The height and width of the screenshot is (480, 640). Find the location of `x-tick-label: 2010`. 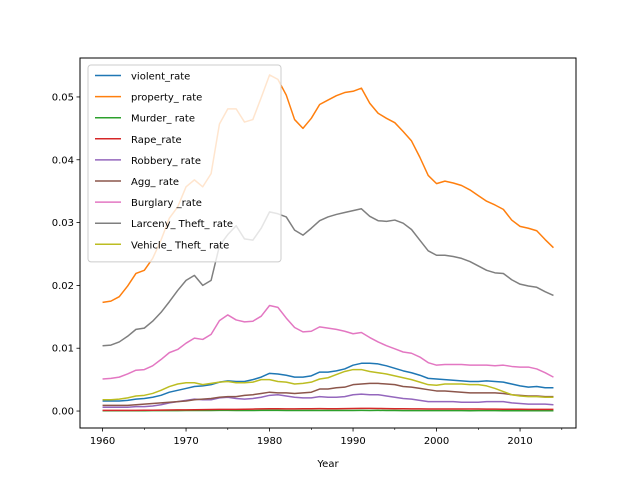

x-tick-label: 2010 is located at coordinates (519, 441).